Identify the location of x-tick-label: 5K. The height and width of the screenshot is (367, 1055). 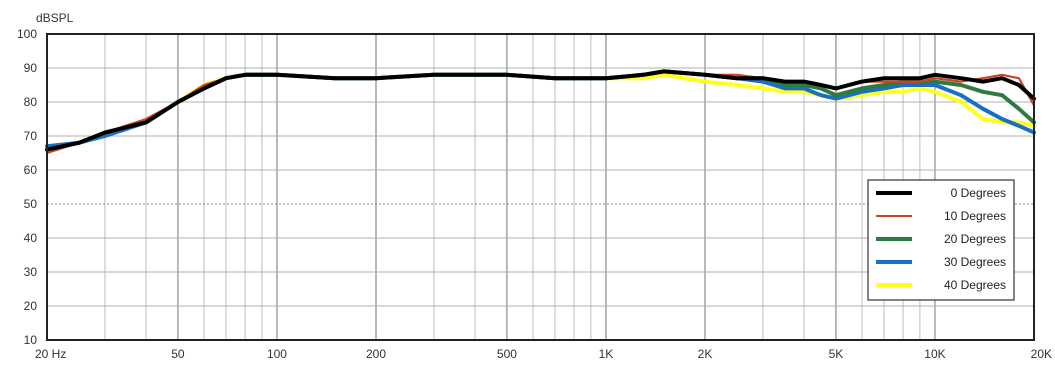
(836, 354).